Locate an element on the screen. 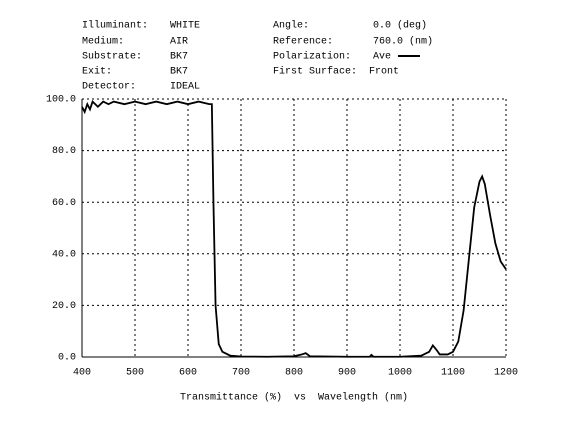 The width and height of the screenshot is (569, 427). info-label: Illuminant: is located at coordinates (115, 26).